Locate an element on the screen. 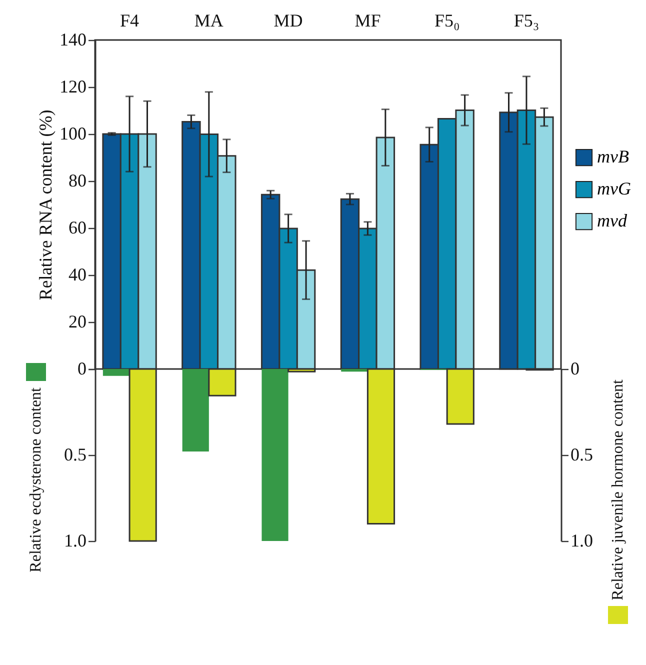  y-tick-label: 40 is located at coordinates (77, 274).